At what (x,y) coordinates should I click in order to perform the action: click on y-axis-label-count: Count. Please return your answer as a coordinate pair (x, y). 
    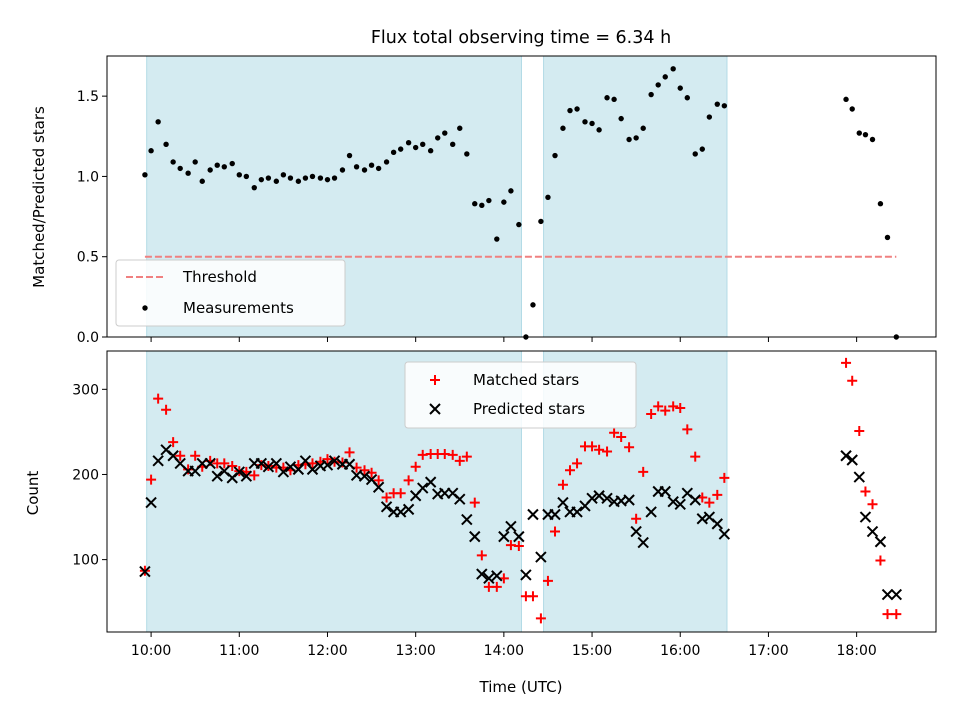
    Looking at the image, I should click on (33, 493).